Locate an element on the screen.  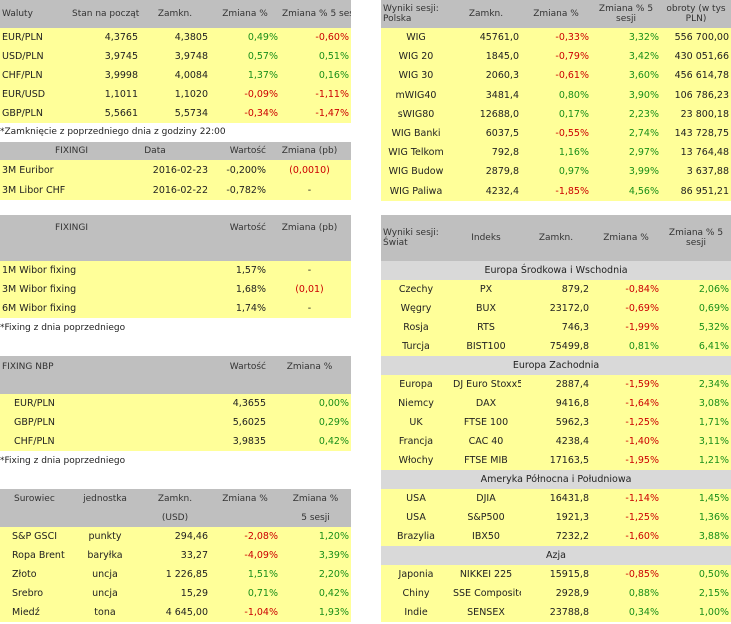
table-cell: CAC 40 is located at coordinates (486, 441).